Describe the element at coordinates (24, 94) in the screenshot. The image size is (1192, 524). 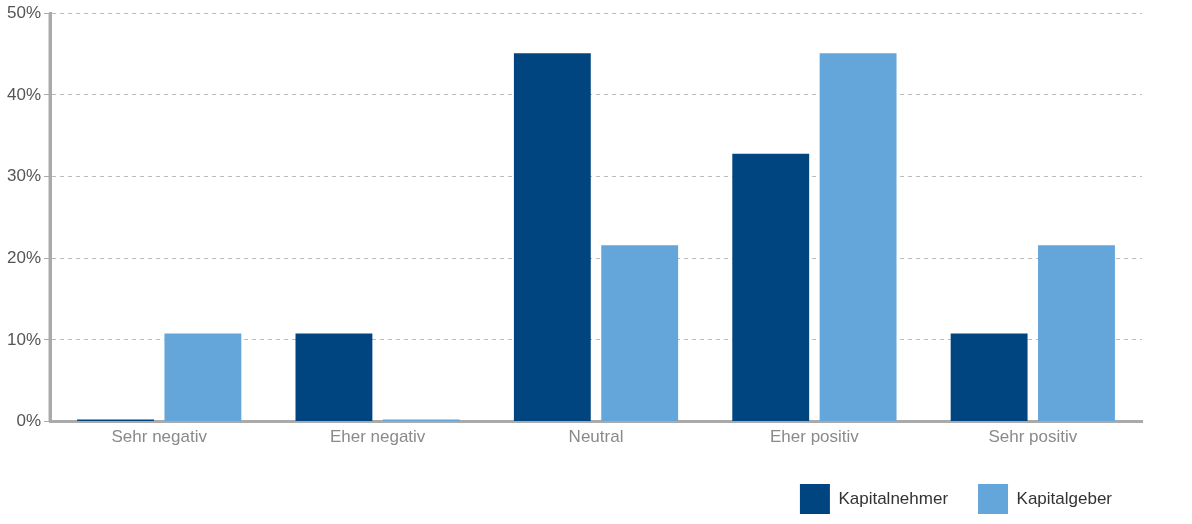
I see `y-tick-label: 40%` at that location.